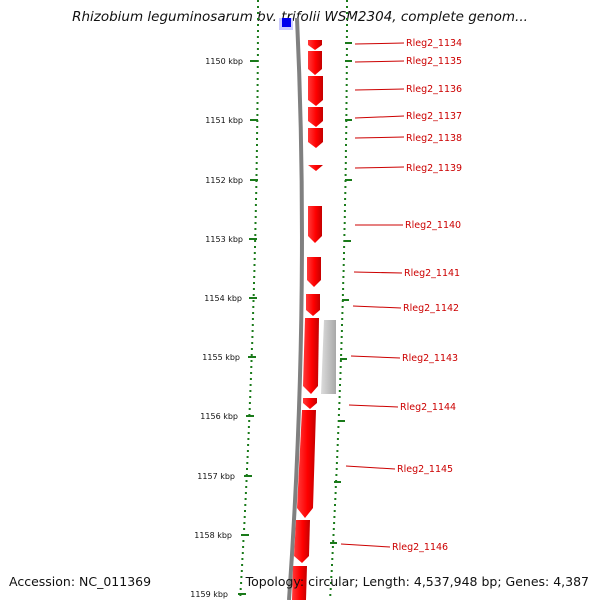 This screenshot has width=600, height=600. I want to click on gene-label: Rleg2_1135, so click(434, 61).